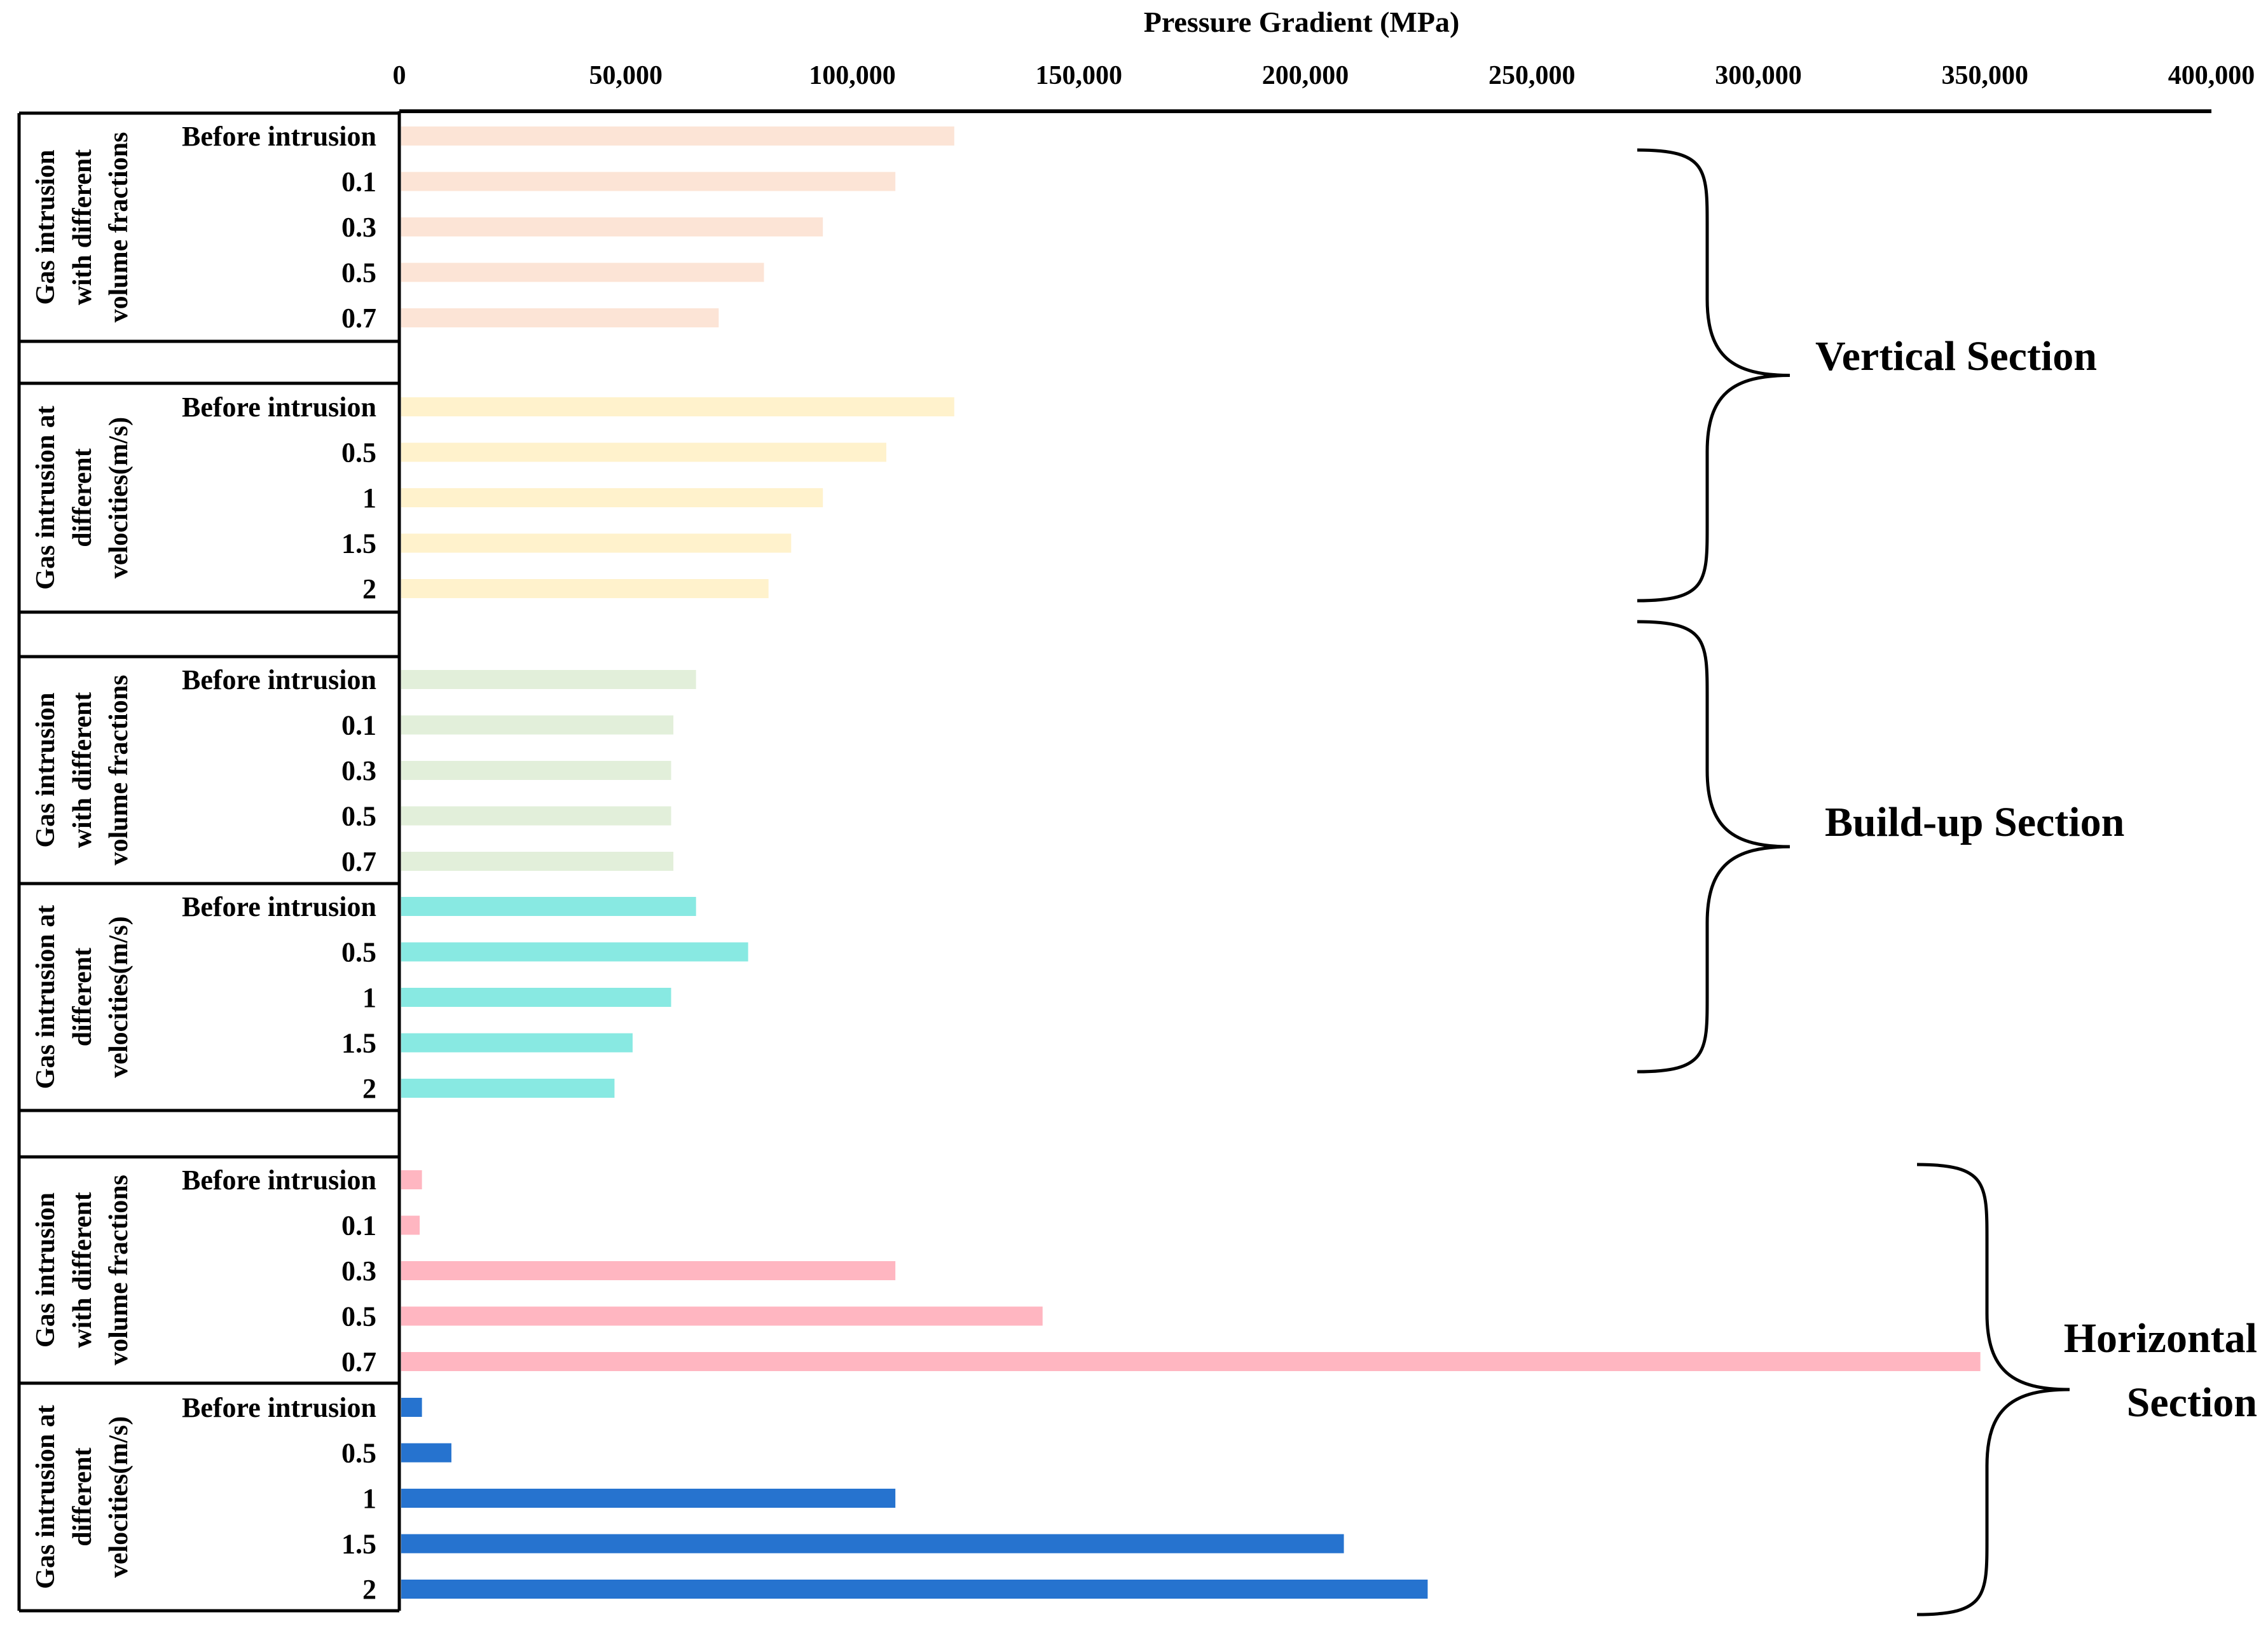 This screenshot has height=1626, width=2268. Describe the element at coordinates (399, 76) in the screenshot. I see `x-tick-label: 0` at that location.